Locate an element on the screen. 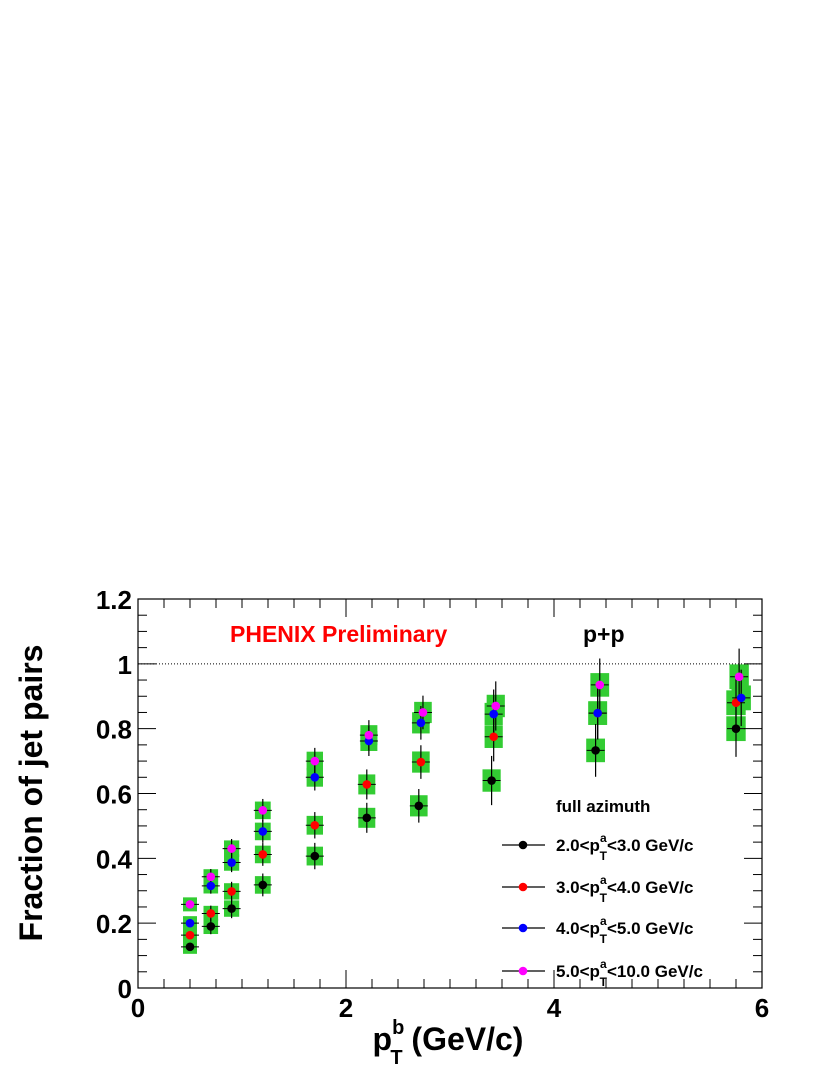 The height and width of the screenshot is (1075, 830). x-tick-label: 6 is located at coordinates (762, 1008).